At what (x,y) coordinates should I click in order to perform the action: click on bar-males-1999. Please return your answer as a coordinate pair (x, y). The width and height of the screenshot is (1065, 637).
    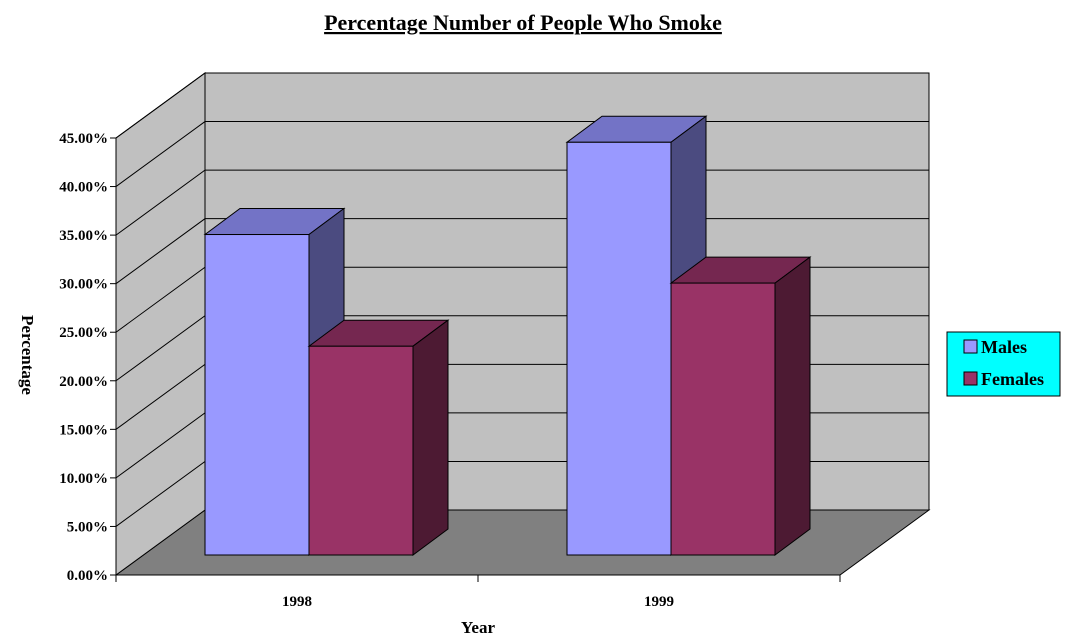
    Looking at the image, I should click on (636, 335).